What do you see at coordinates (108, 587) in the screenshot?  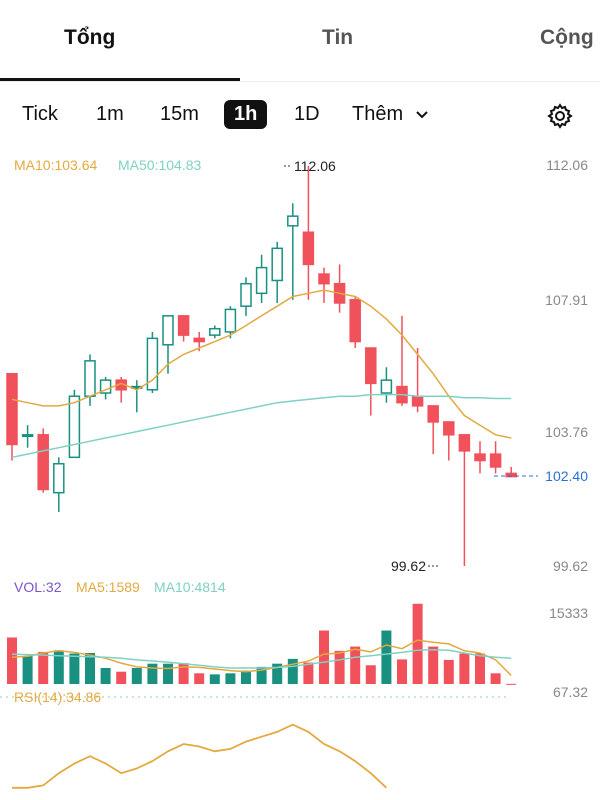 I see `volume-ma5-label: MA5:1589` at bounding box center [108, 587].